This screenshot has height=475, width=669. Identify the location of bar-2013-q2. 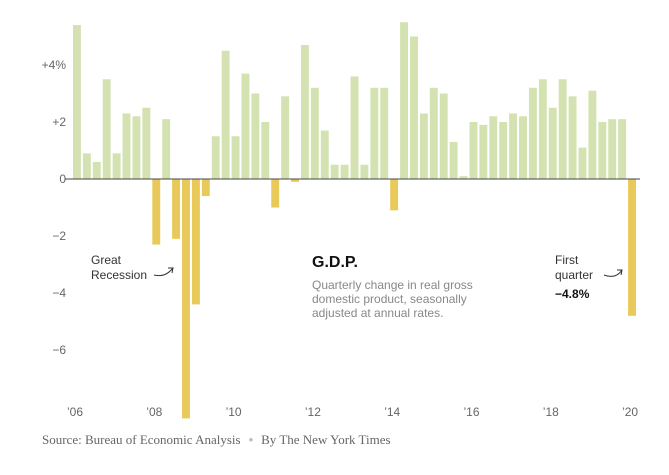
(364, 171).